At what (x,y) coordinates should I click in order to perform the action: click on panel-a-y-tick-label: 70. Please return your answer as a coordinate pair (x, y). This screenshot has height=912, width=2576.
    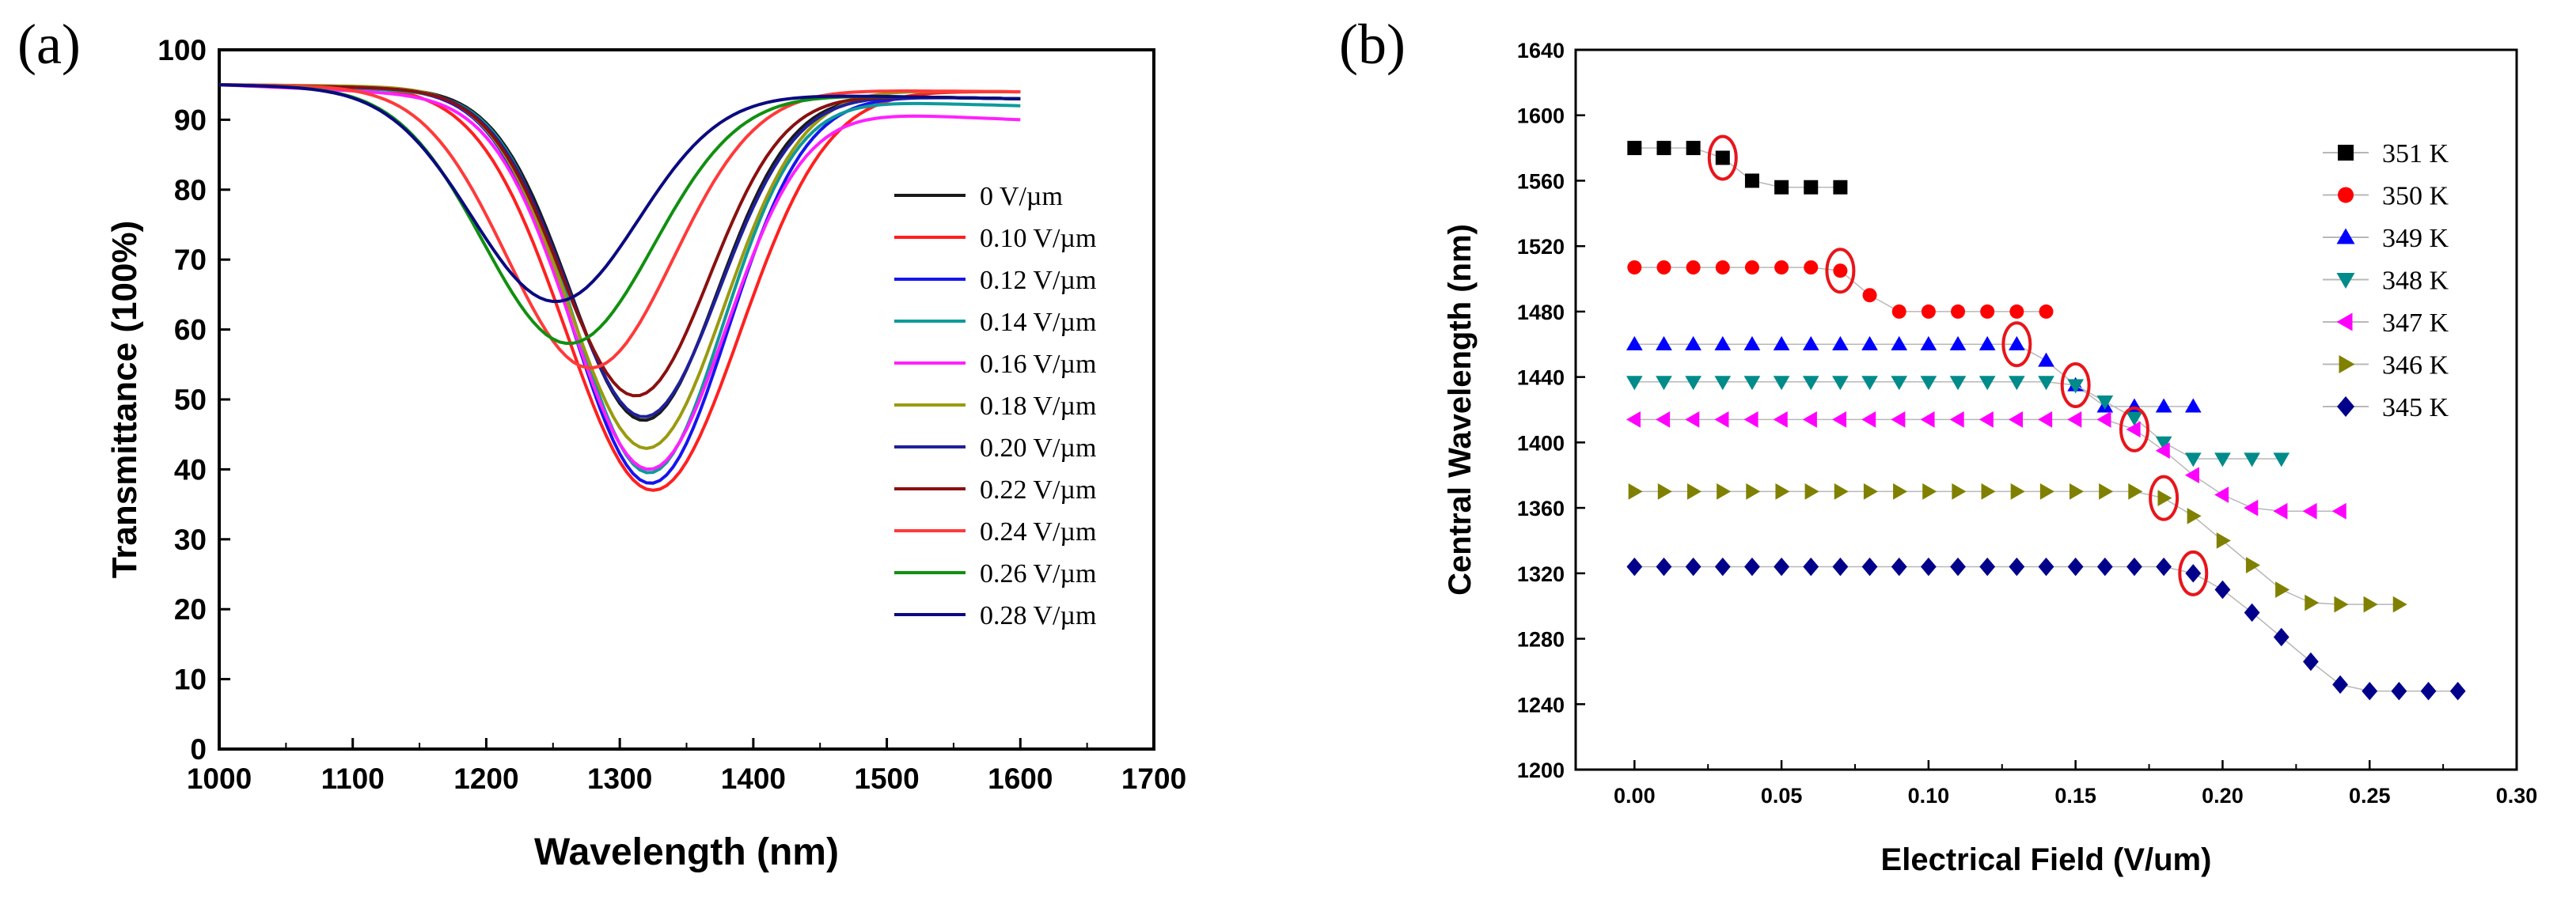
    Looking at the image, I should click on (190, 260).